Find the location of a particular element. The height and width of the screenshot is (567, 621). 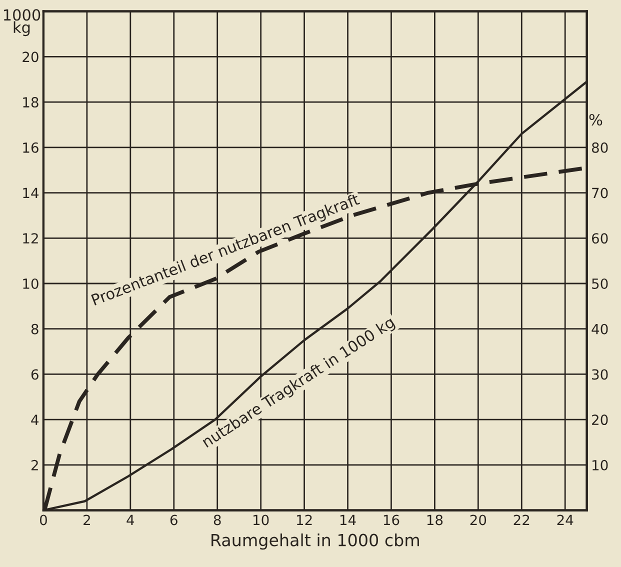

x-tick-label: 24 is located at coordinates (565, 520).